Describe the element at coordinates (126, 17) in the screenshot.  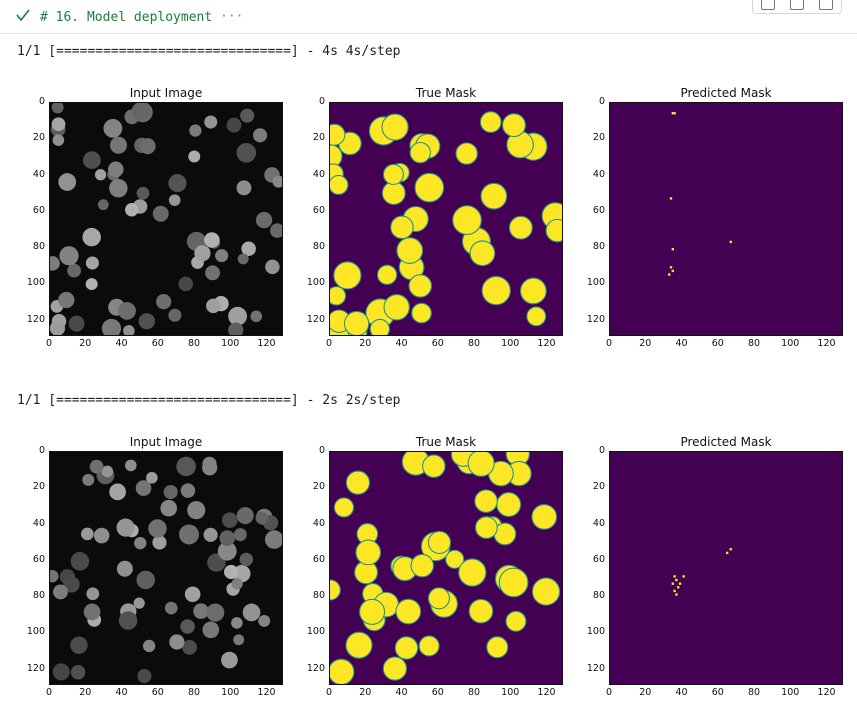
I see `cell-title: # 16. Model deployment` at that location.